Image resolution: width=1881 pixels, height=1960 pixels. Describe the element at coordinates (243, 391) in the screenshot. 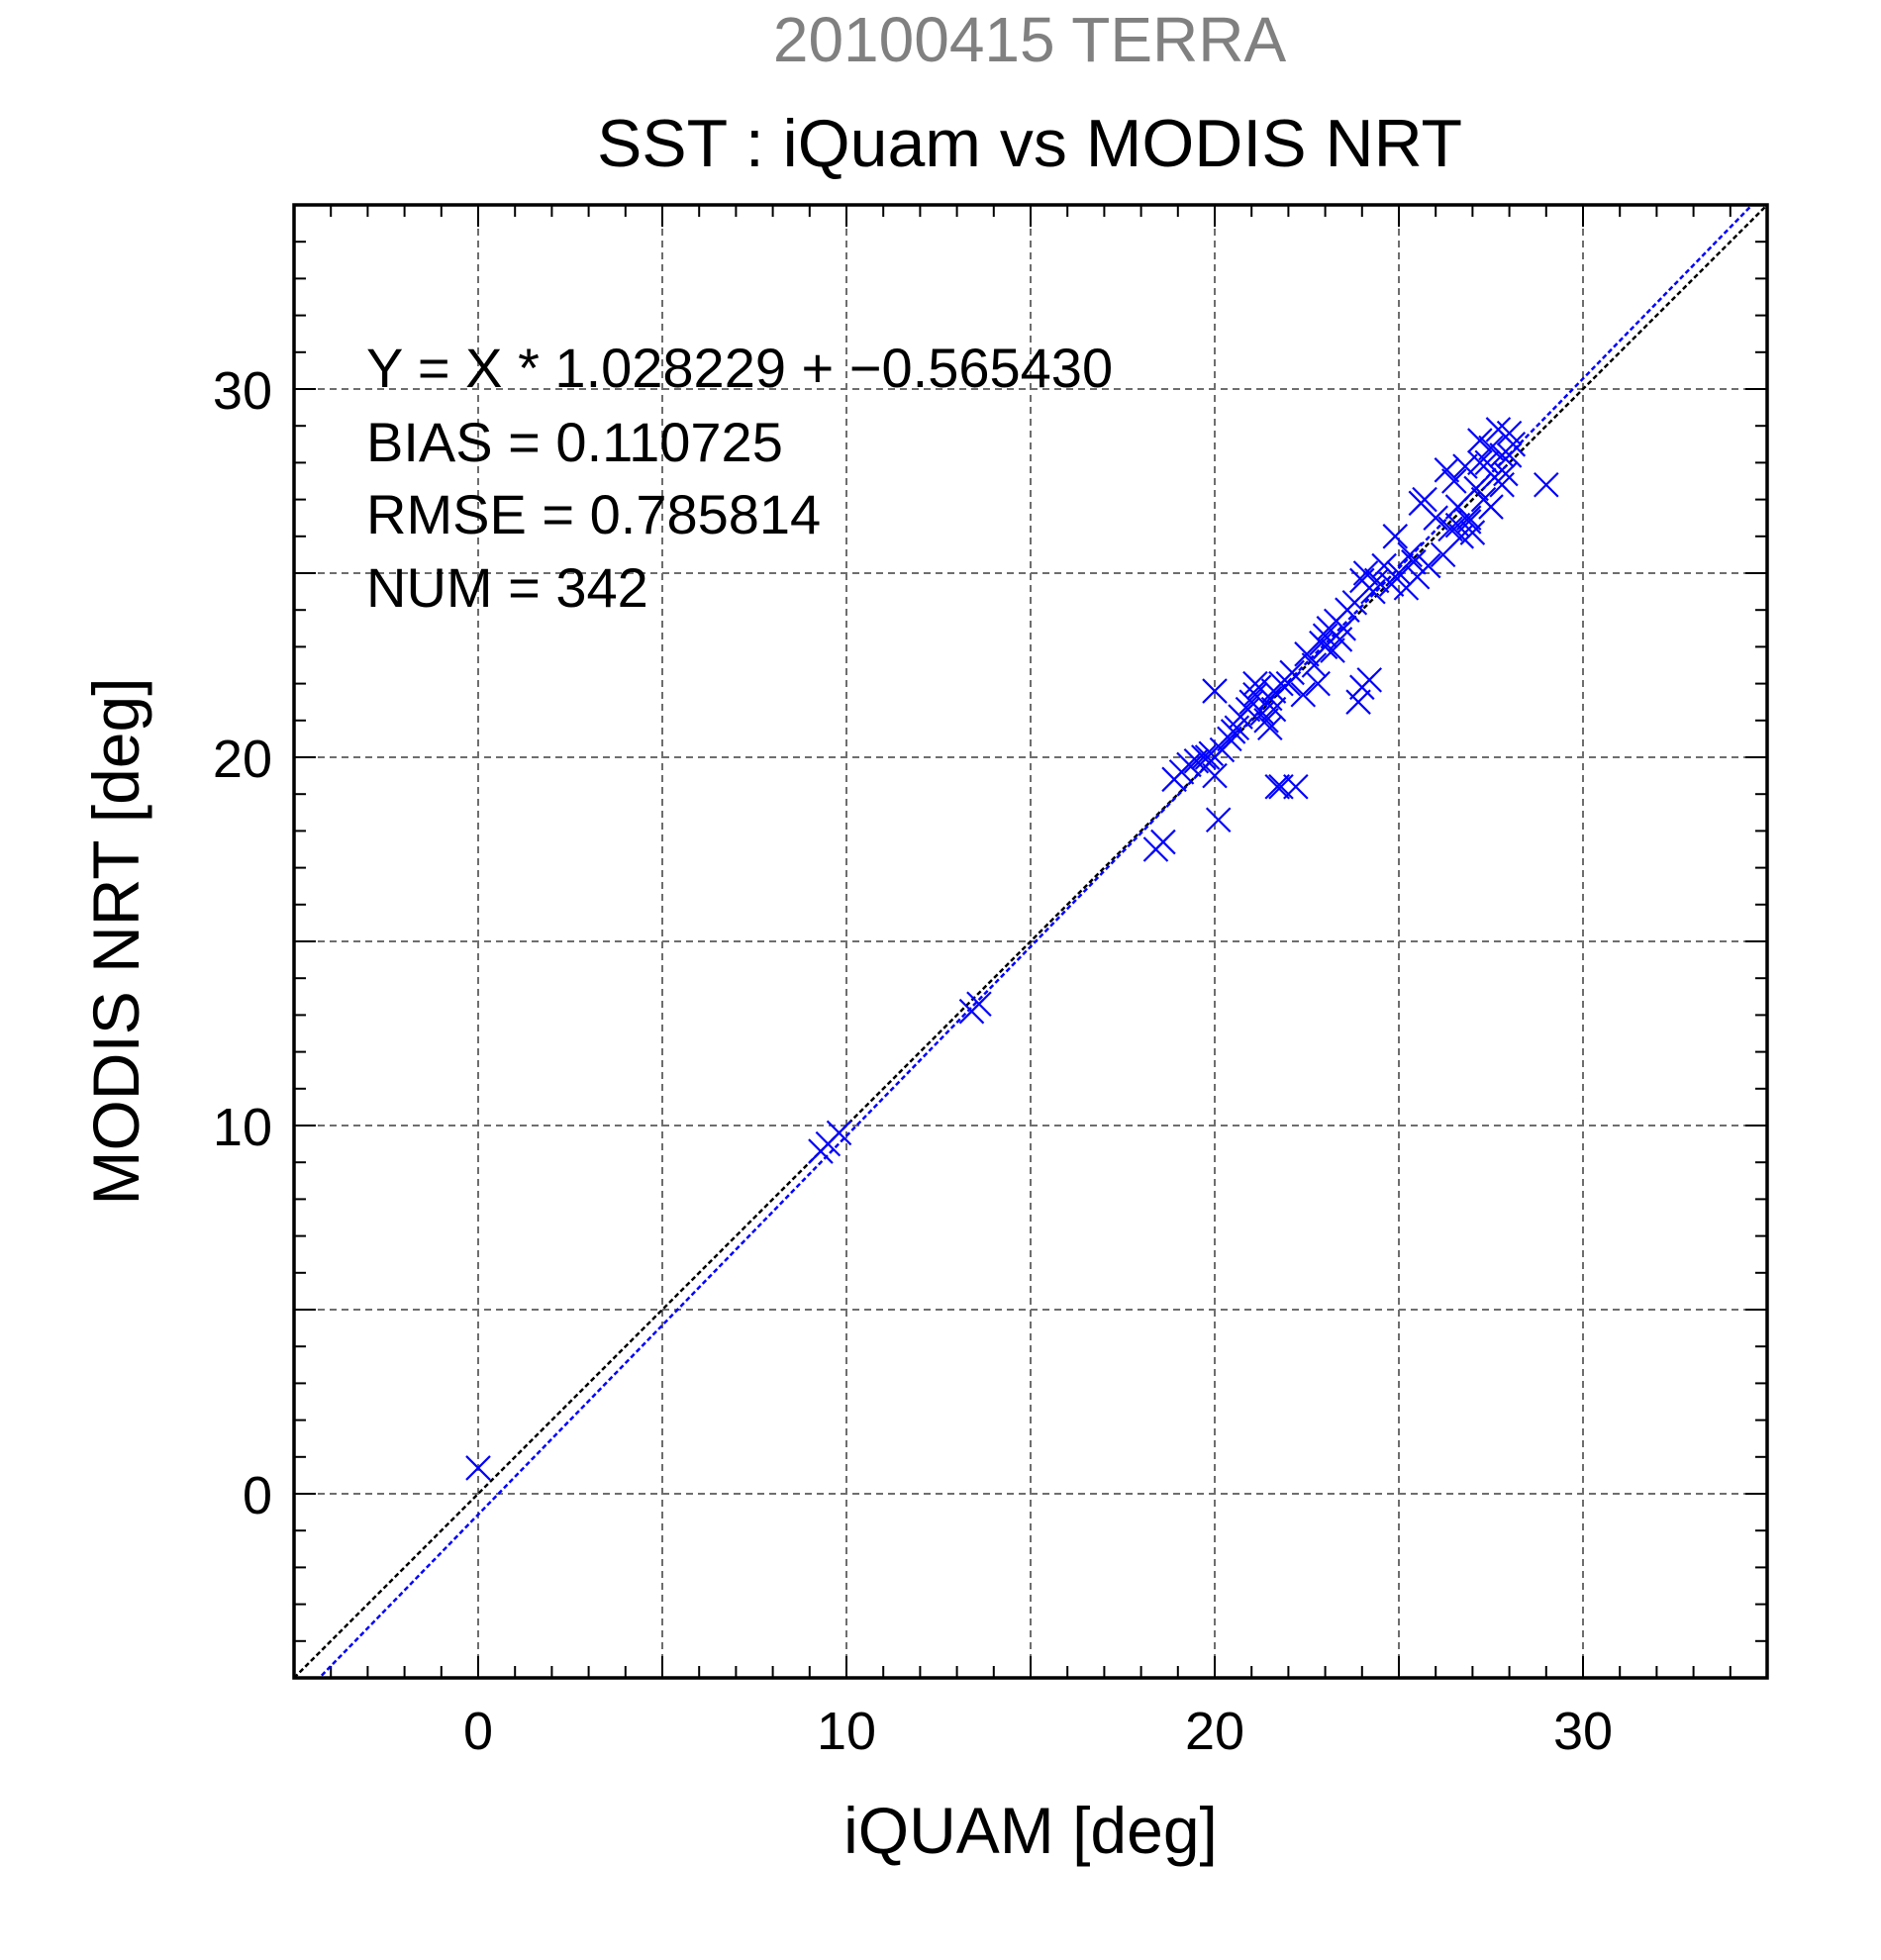

I see `y-tick-label: 30` at that location.